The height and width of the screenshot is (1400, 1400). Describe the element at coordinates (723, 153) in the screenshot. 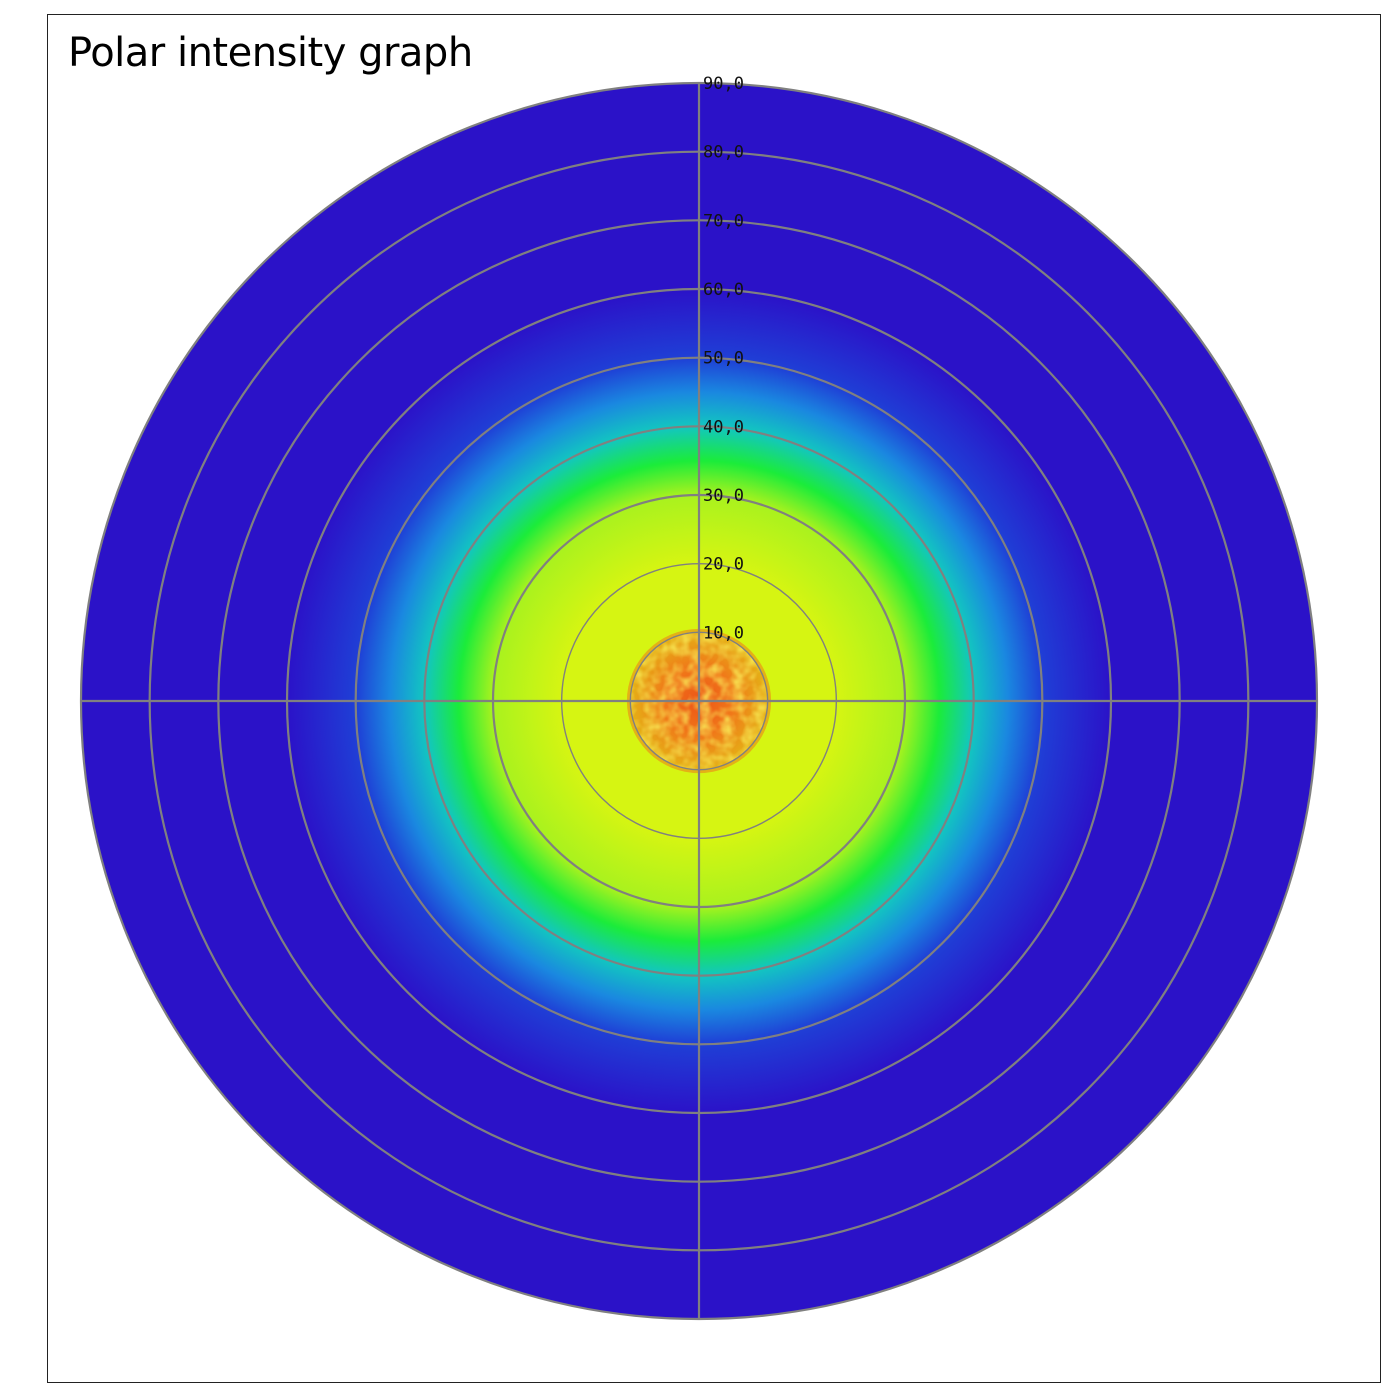

I see `radial-tick-label-80: 80,0` at that location.